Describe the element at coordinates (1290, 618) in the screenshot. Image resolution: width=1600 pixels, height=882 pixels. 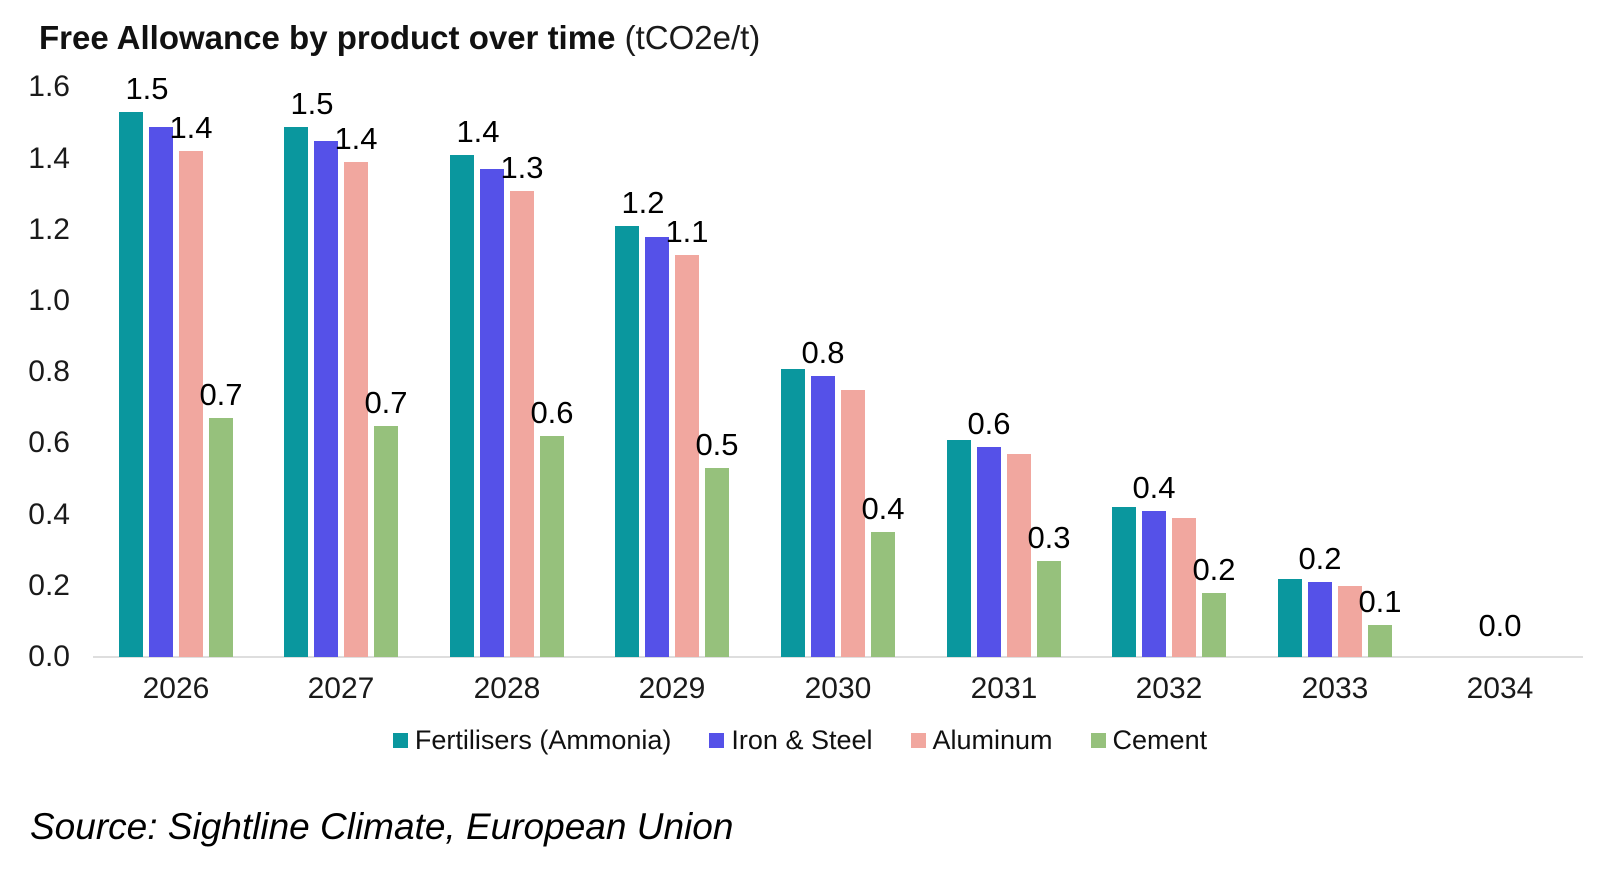
I see `bar-fertilisers-ammonia-2033` at that location.